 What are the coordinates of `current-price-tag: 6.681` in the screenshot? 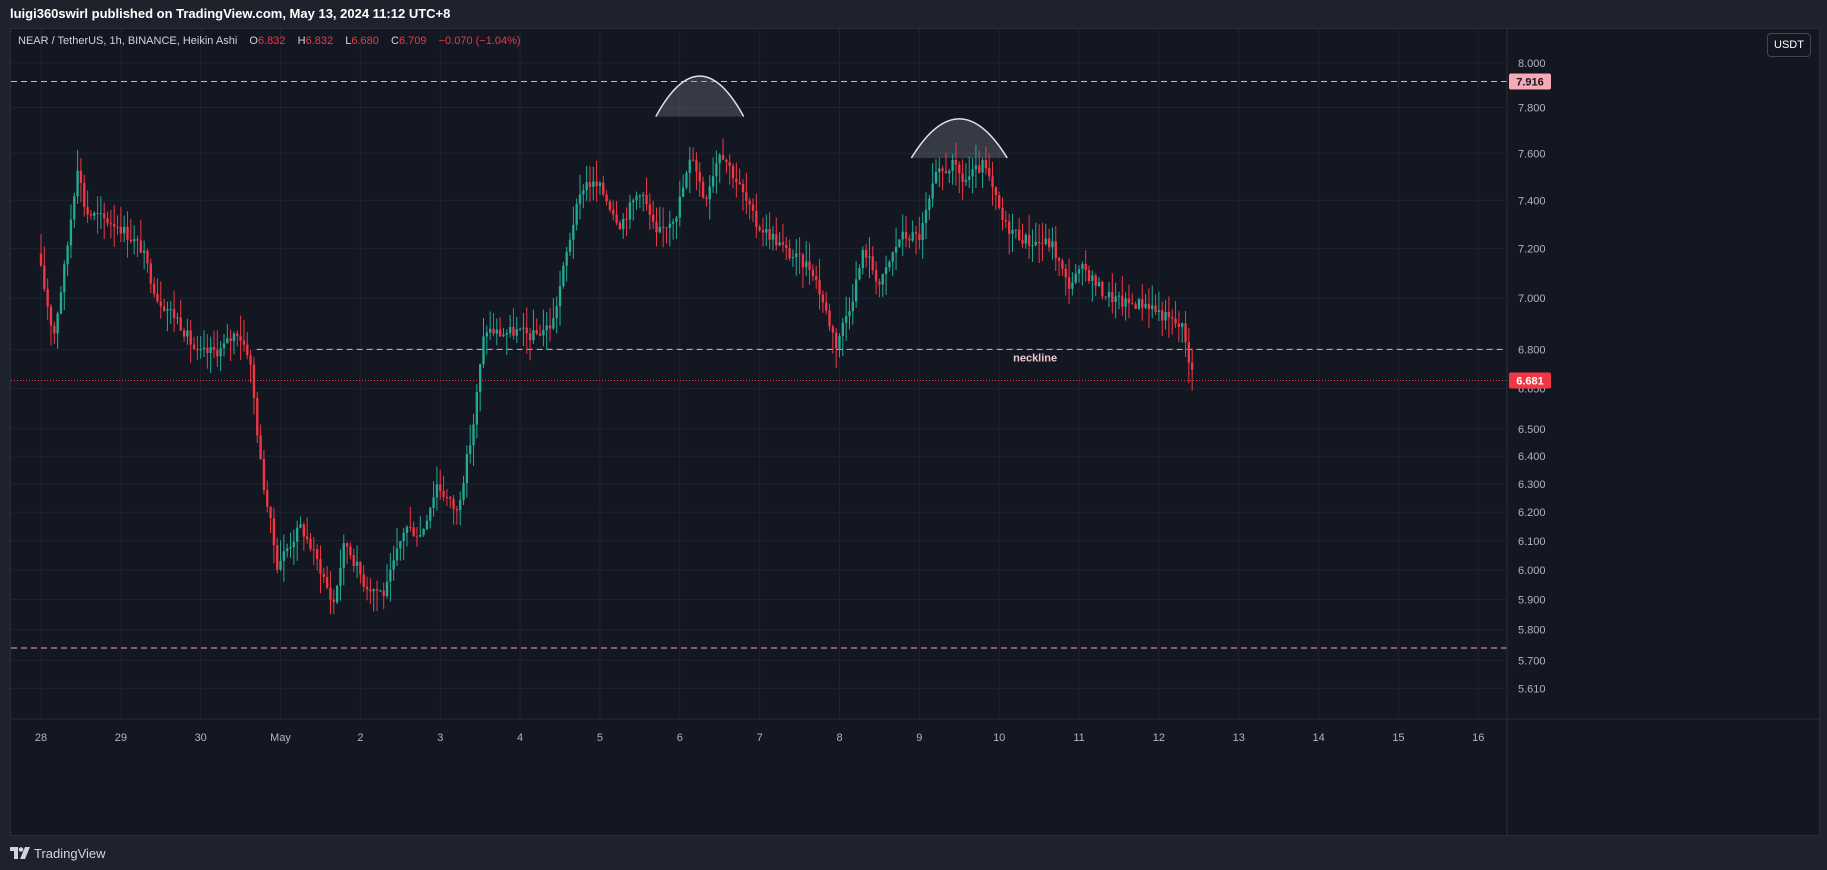 It's located at (1530, 381).